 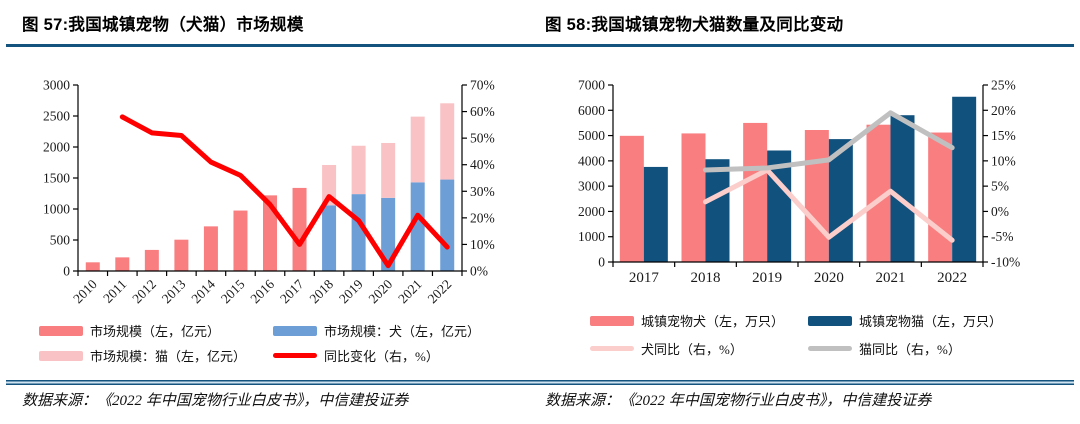 I want to click on svg-text: 2010, so click(x=85, y=291).